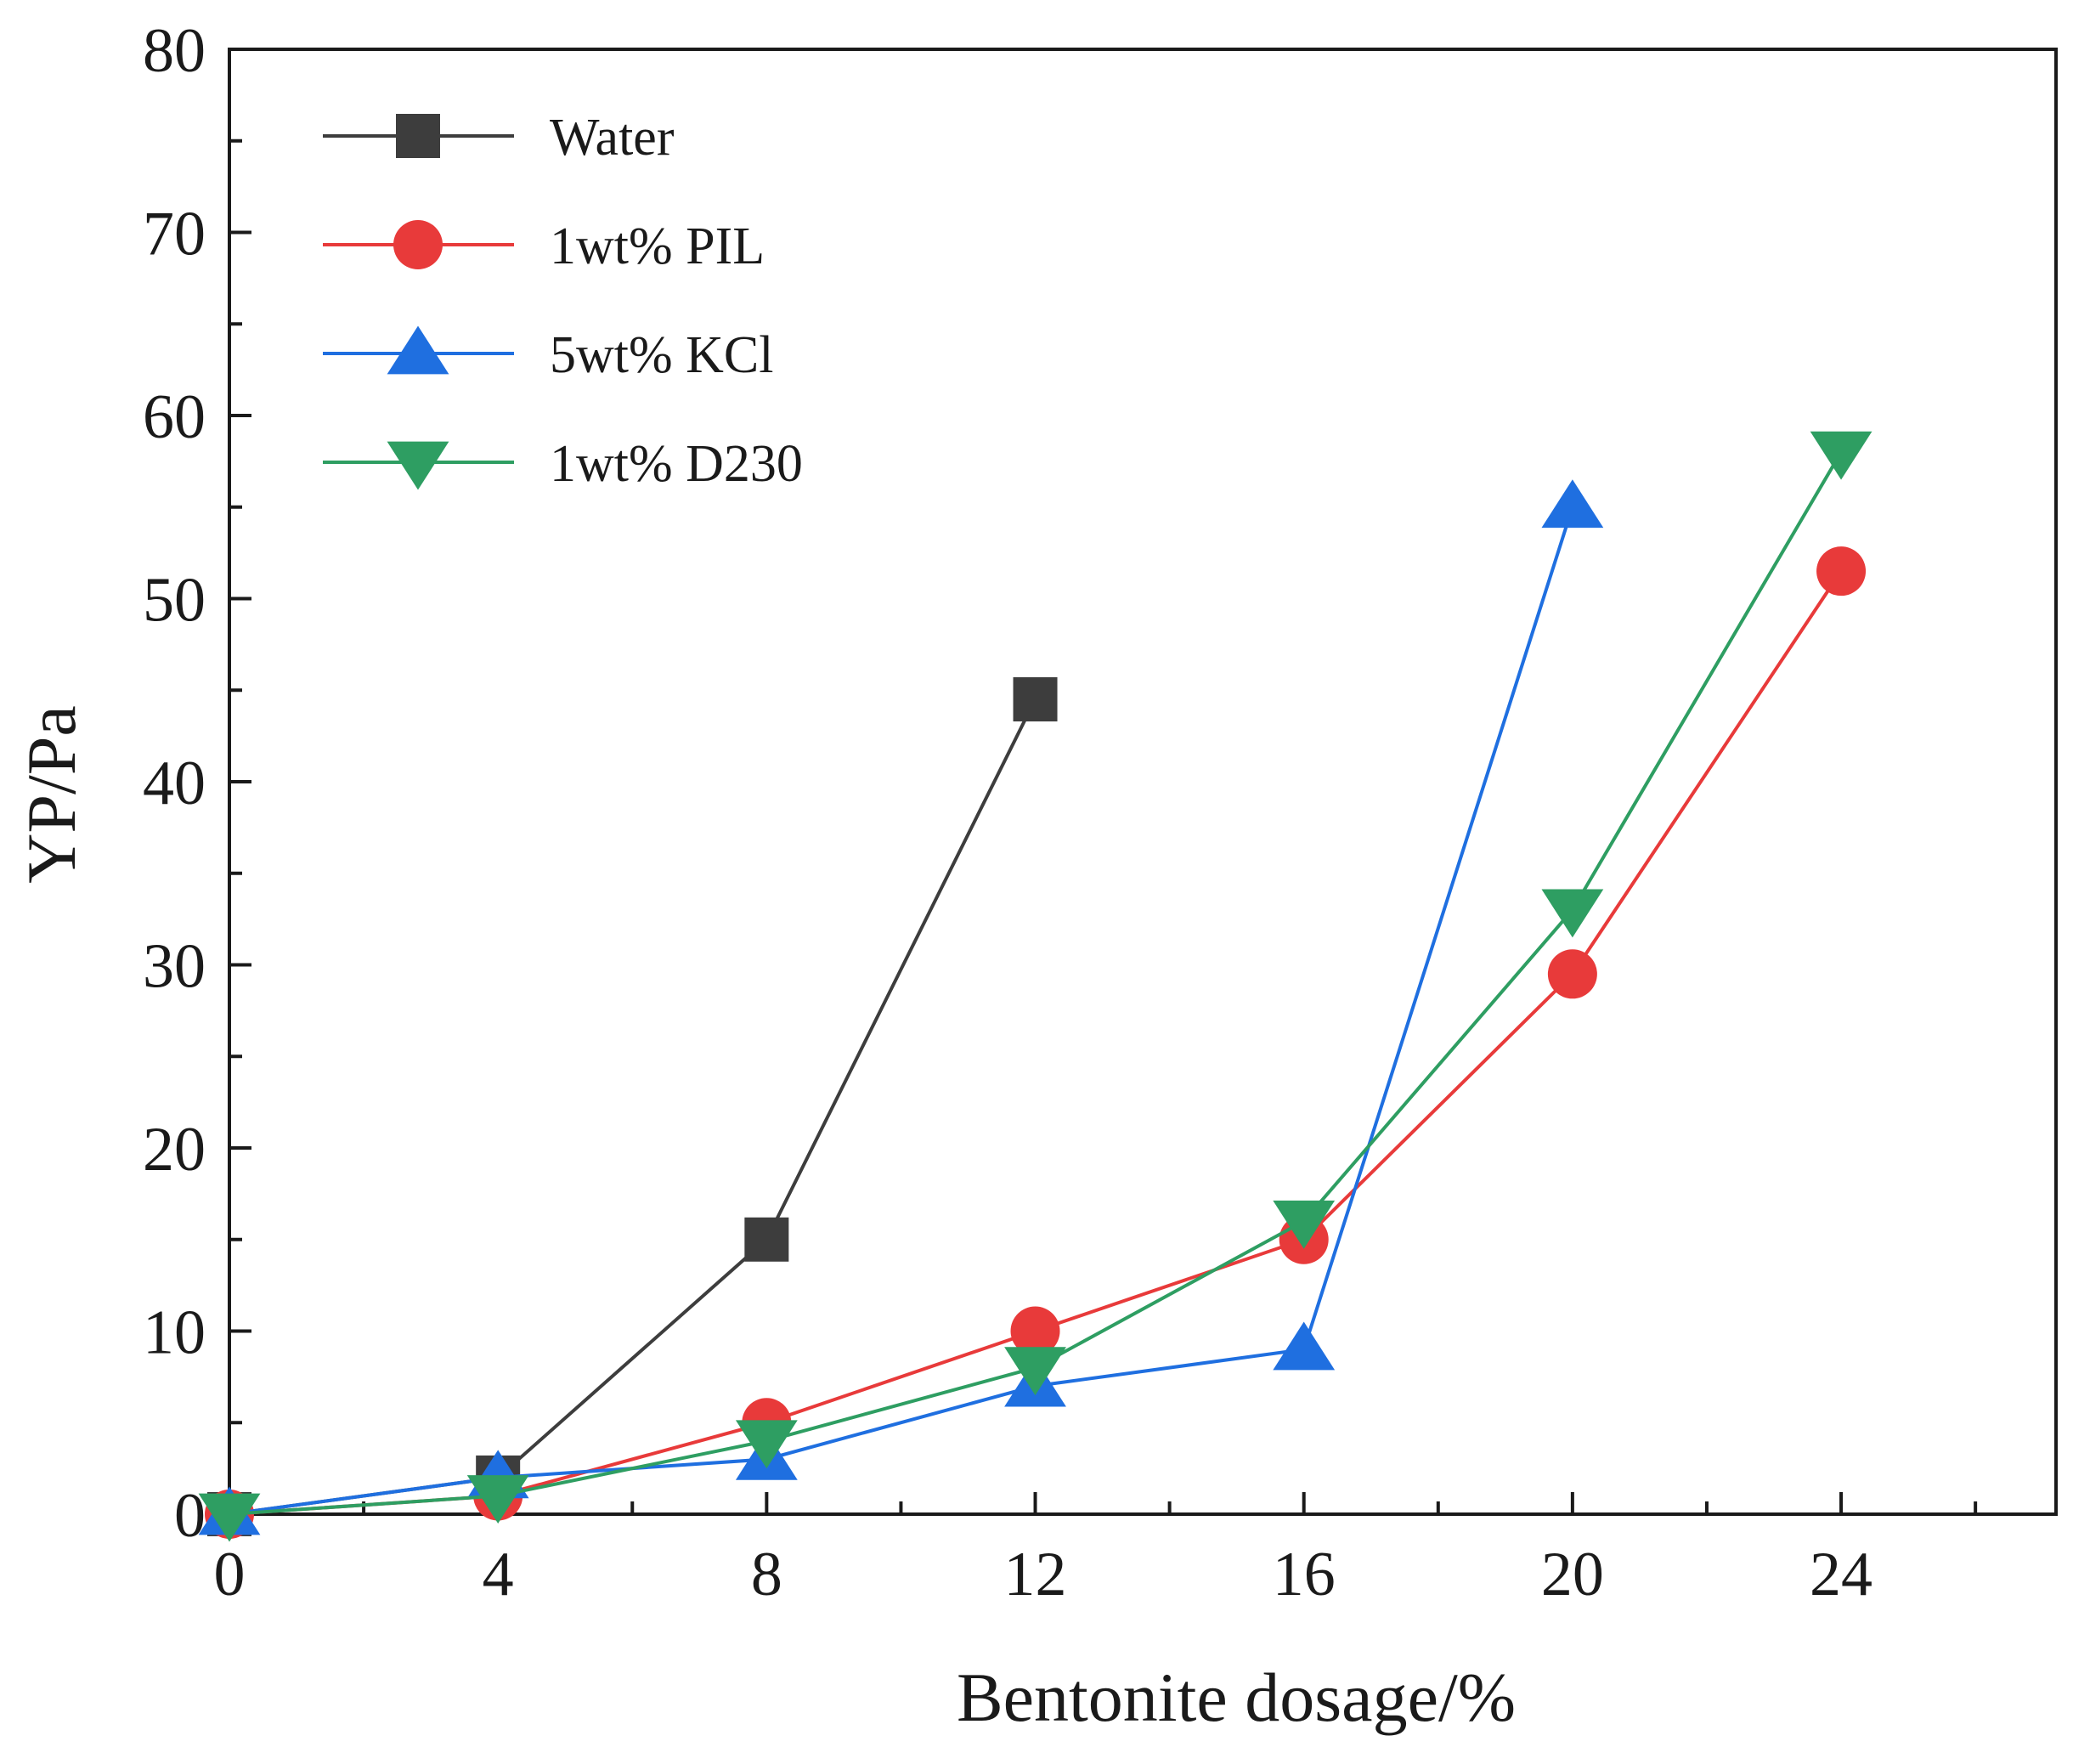  What do you see at coordinates (499, 1574) in the screenshot?
I see `x-tick-label-1: 4` at bounding box center [499, 1574].